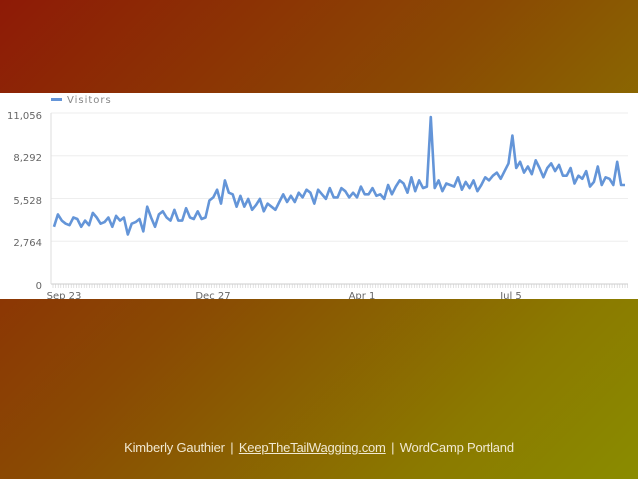 The width and height of the screenshot is (638, 479). Describe the element at coordinates (312, 447) in the screenshot. I see `blog-link: KeepTheTailWagging.com` at that location.